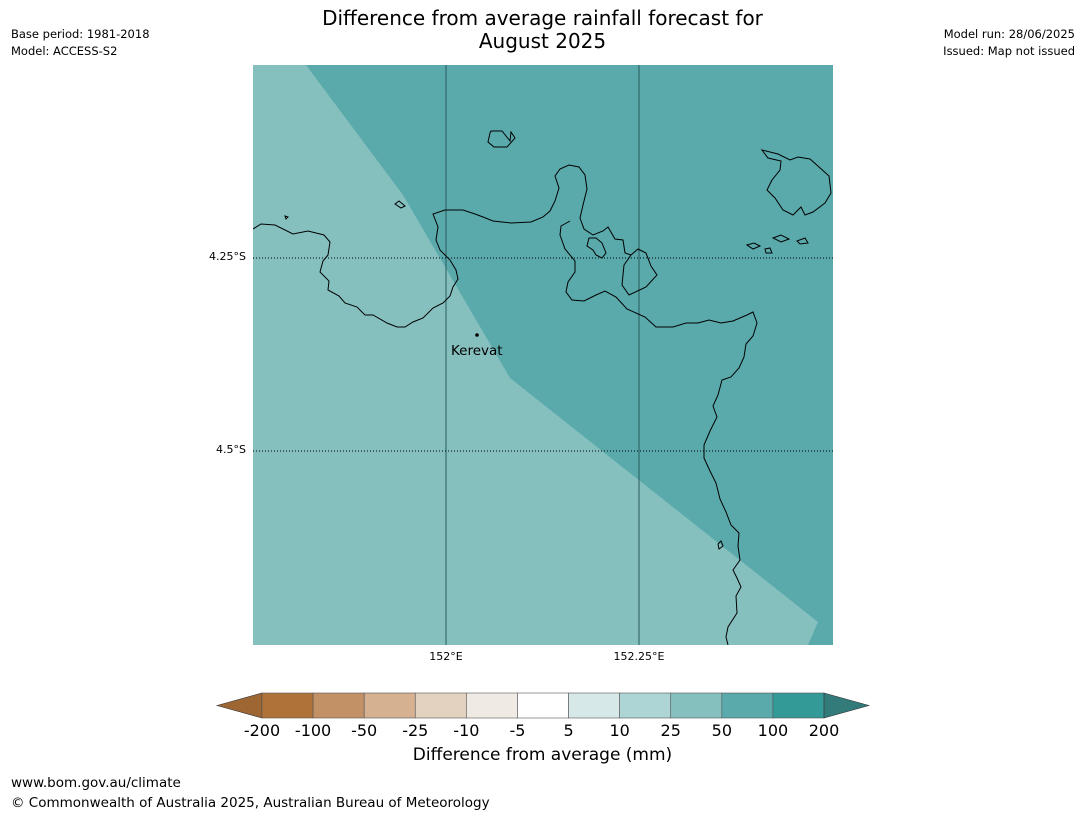 The image size is (1085, 816). What do you see at coordinates (477, 335) in the screenshot?
I see `kerevat-dot` at bounding box center [477, 335].